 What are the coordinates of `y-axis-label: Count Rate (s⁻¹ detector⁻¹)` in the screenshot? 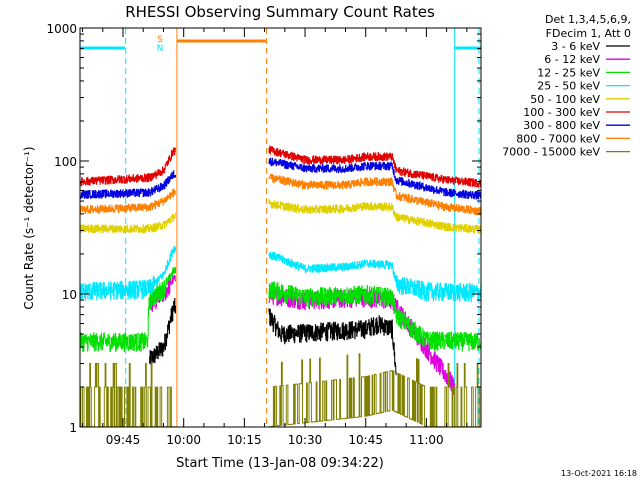 It's located at (29, 227).